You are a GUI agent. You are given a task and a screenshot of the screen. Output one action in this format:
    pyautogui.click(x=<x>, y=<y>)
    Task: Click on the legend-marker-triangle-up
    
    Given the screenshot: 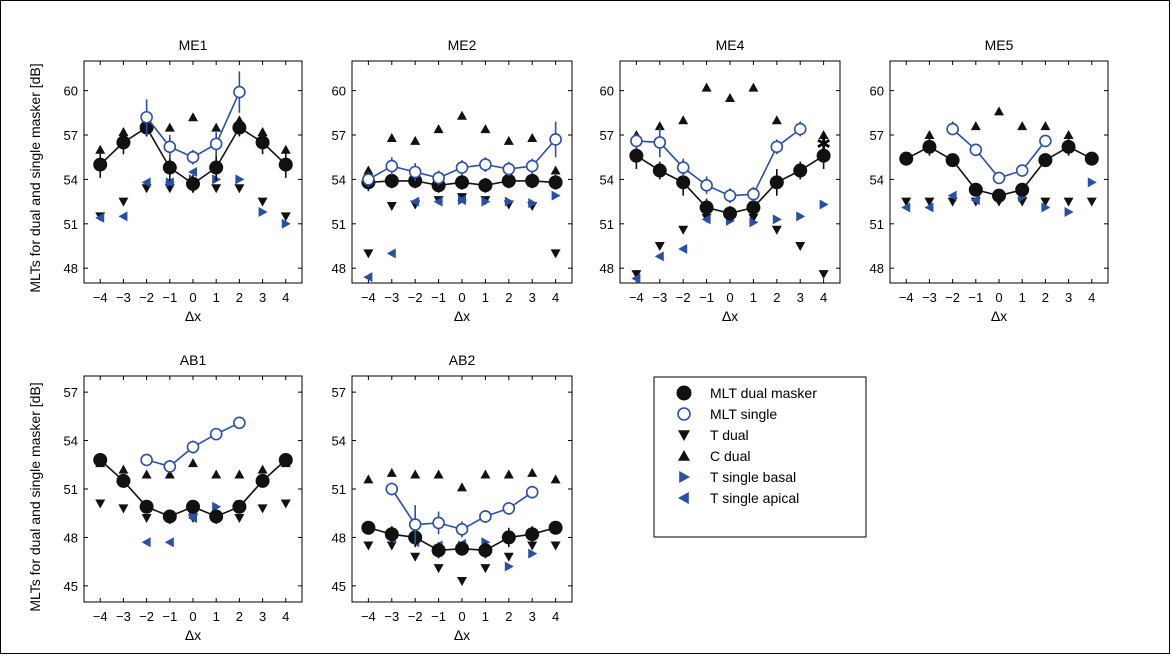 What is the action you would take?
    pyautogui.click(x=684, y=455)
    